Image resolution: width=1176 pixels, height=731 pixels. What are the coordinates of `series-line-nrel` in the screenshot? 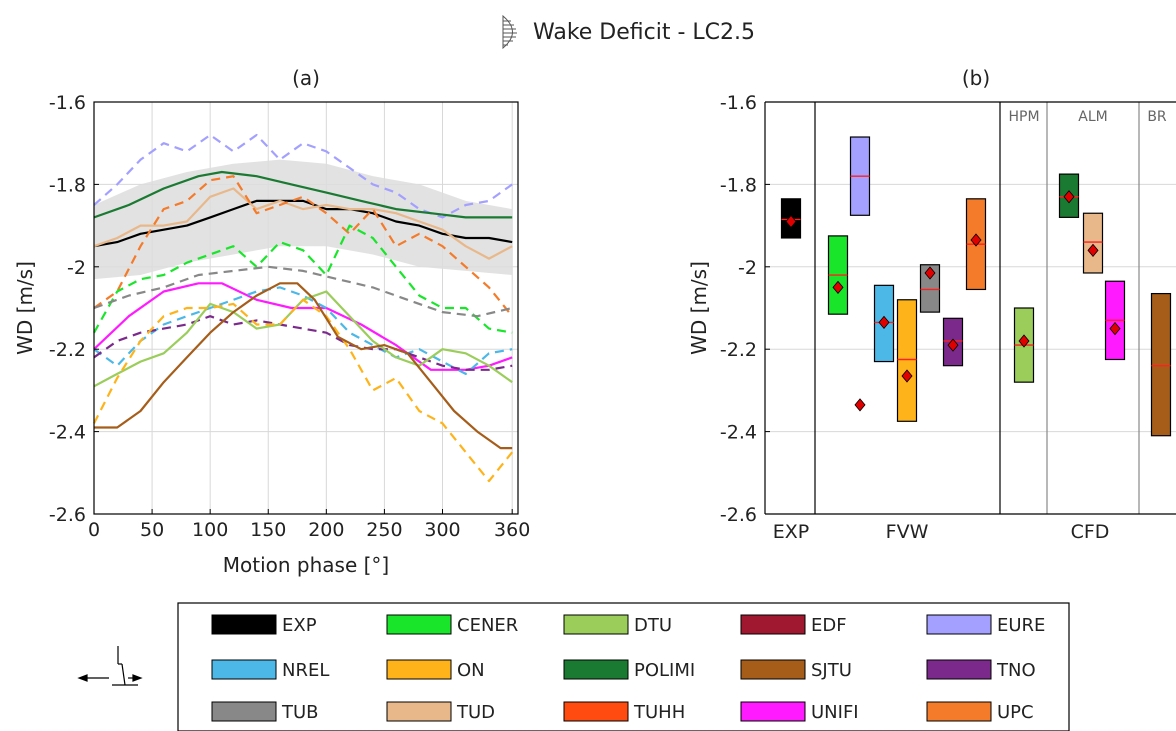 It's located at (303, 330).